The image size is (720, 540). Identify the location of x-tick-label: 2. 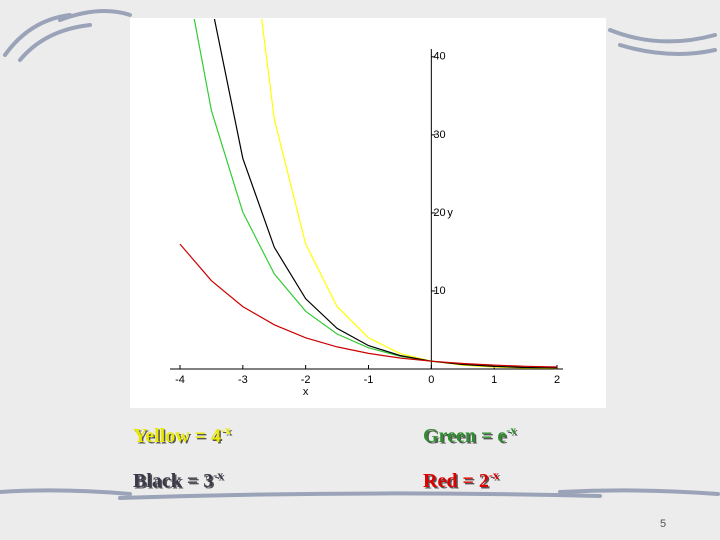
(557, 380).